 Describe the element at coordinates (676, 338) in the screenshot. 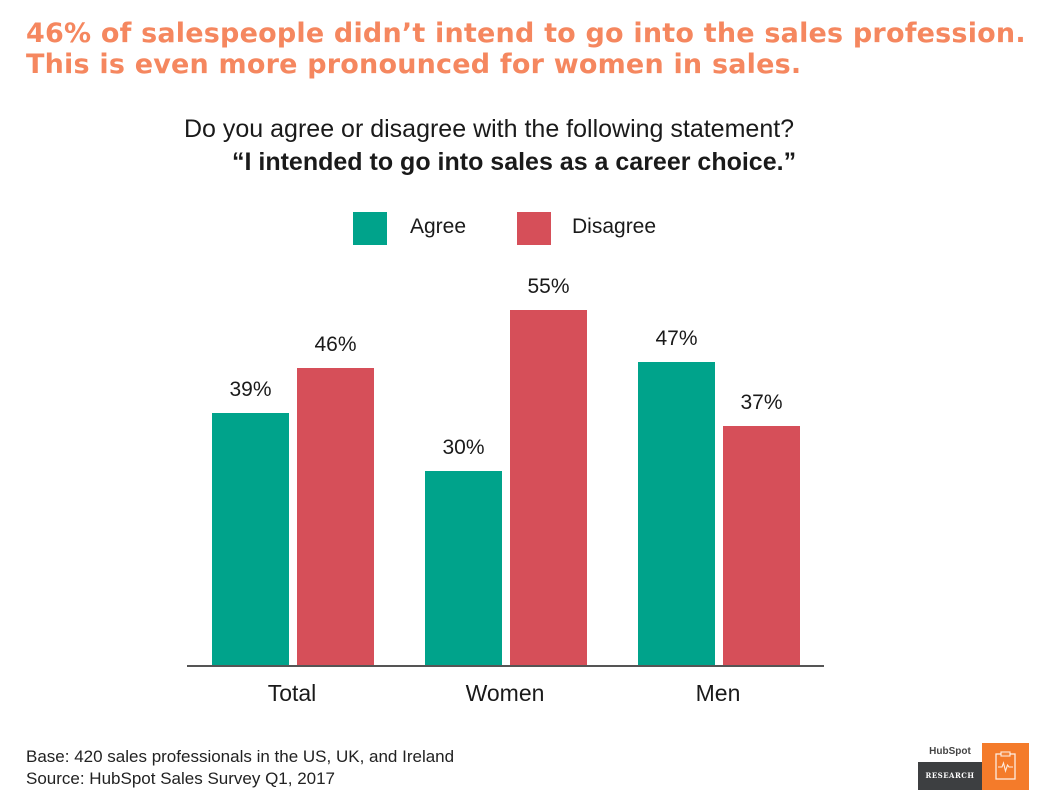

I see `value-label-men-agree: 47%` at that location.